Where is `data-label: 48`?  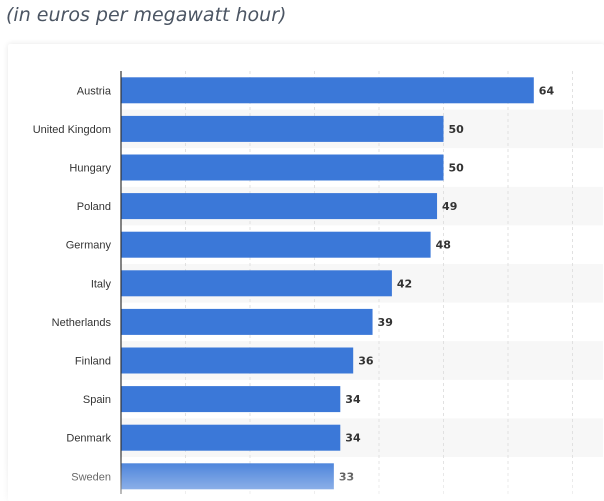 data-label: 48 is located at coordinates (443, 245).